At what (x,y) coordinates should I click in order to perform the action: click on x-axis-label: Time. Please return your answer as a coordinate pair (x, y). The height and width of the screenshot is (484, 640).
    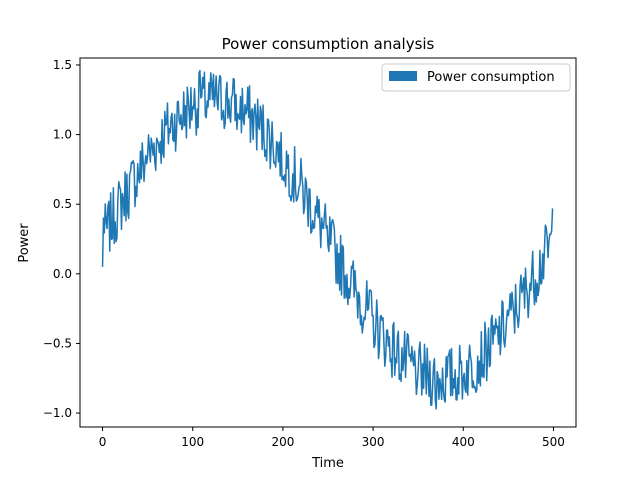
    Looking at the image, I should click on (327, 463).